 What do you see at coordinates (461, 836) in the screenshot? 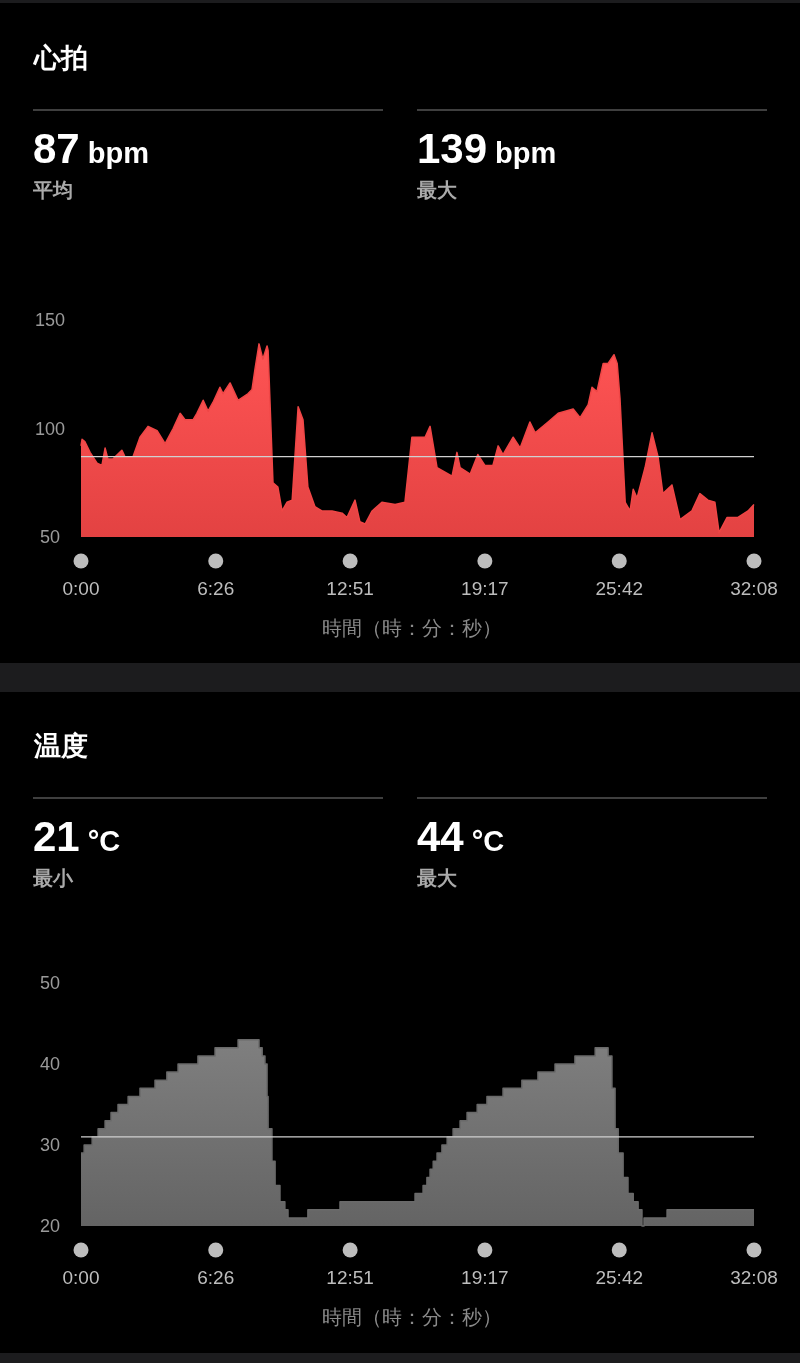
I see `text: 44 °C` at bounding box center [461, 836].